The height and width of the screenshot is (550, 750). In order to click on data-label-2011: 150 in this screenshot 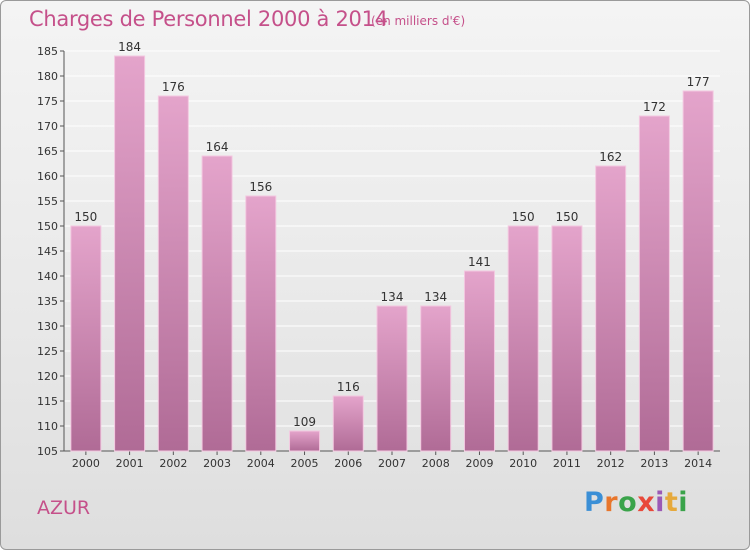, I will do `click(566, 217)`.